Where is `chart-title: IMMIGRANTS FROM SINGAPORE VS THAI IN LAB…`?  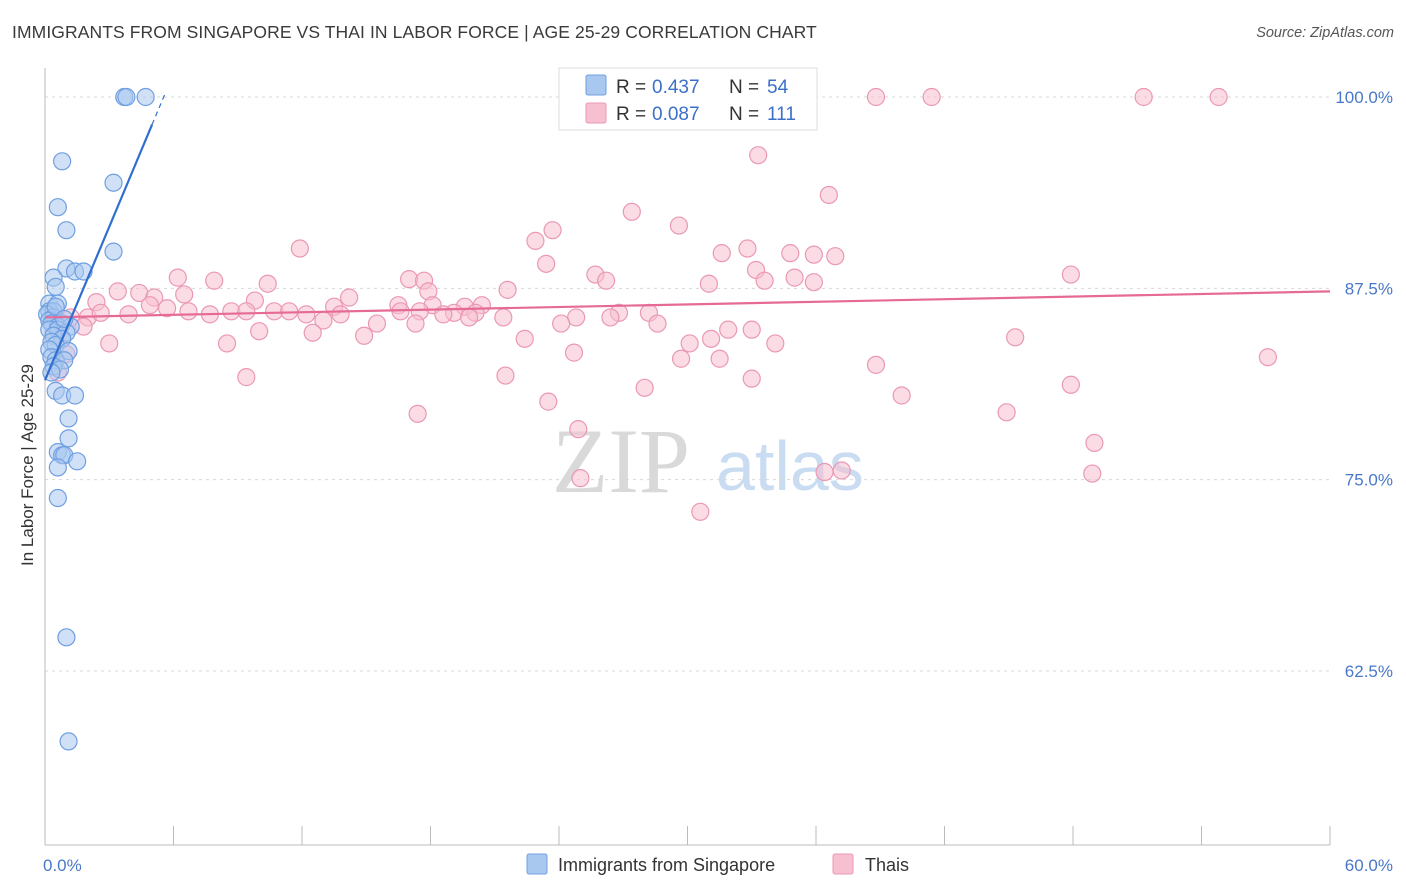 chart-title: IMMIGRANTS FROM SINGAPORE VS THAI IN LAB… is located at coordinates (414, 32).